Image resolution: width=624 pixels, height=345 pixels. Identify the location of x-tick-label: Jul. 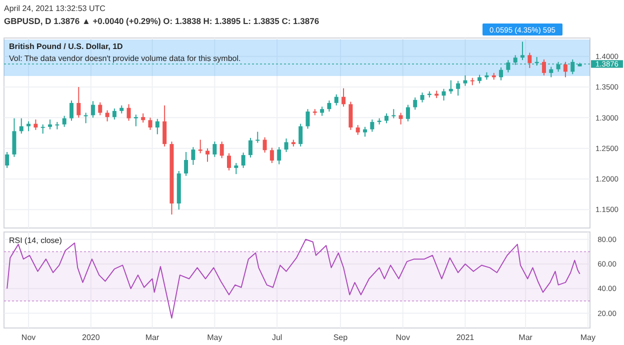
(277, 337).